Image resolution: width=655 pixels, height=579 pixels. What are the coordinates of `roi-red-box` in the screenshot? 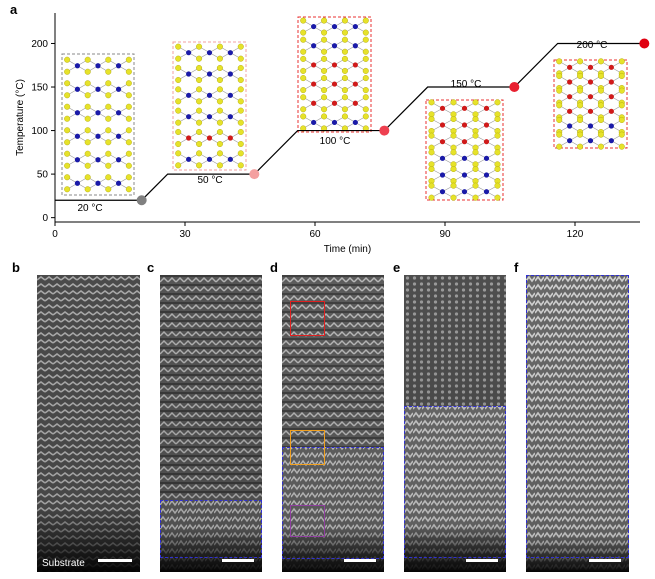 It's located at (307, 318).